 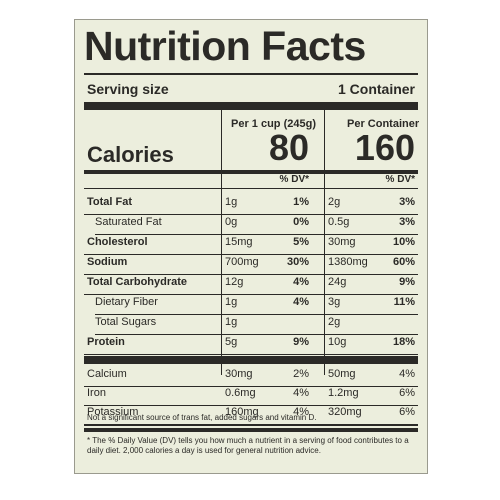 I want to click on nutrient-amount-per-container: 0.5g, so click(x=339, y=222).